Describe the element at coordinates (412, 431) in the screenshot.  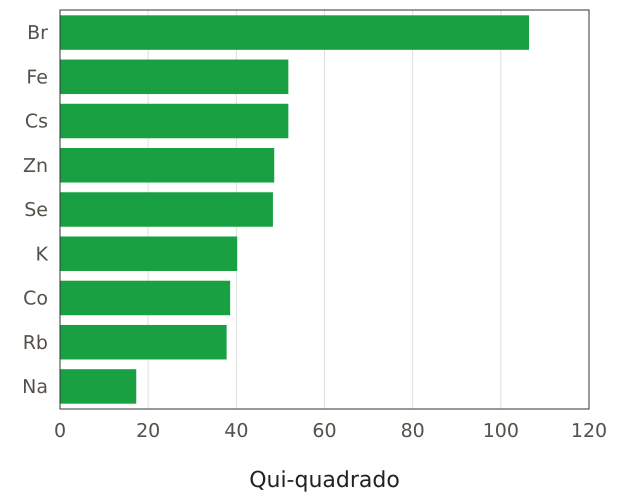
I see `x-tick-label: 80` at that location.